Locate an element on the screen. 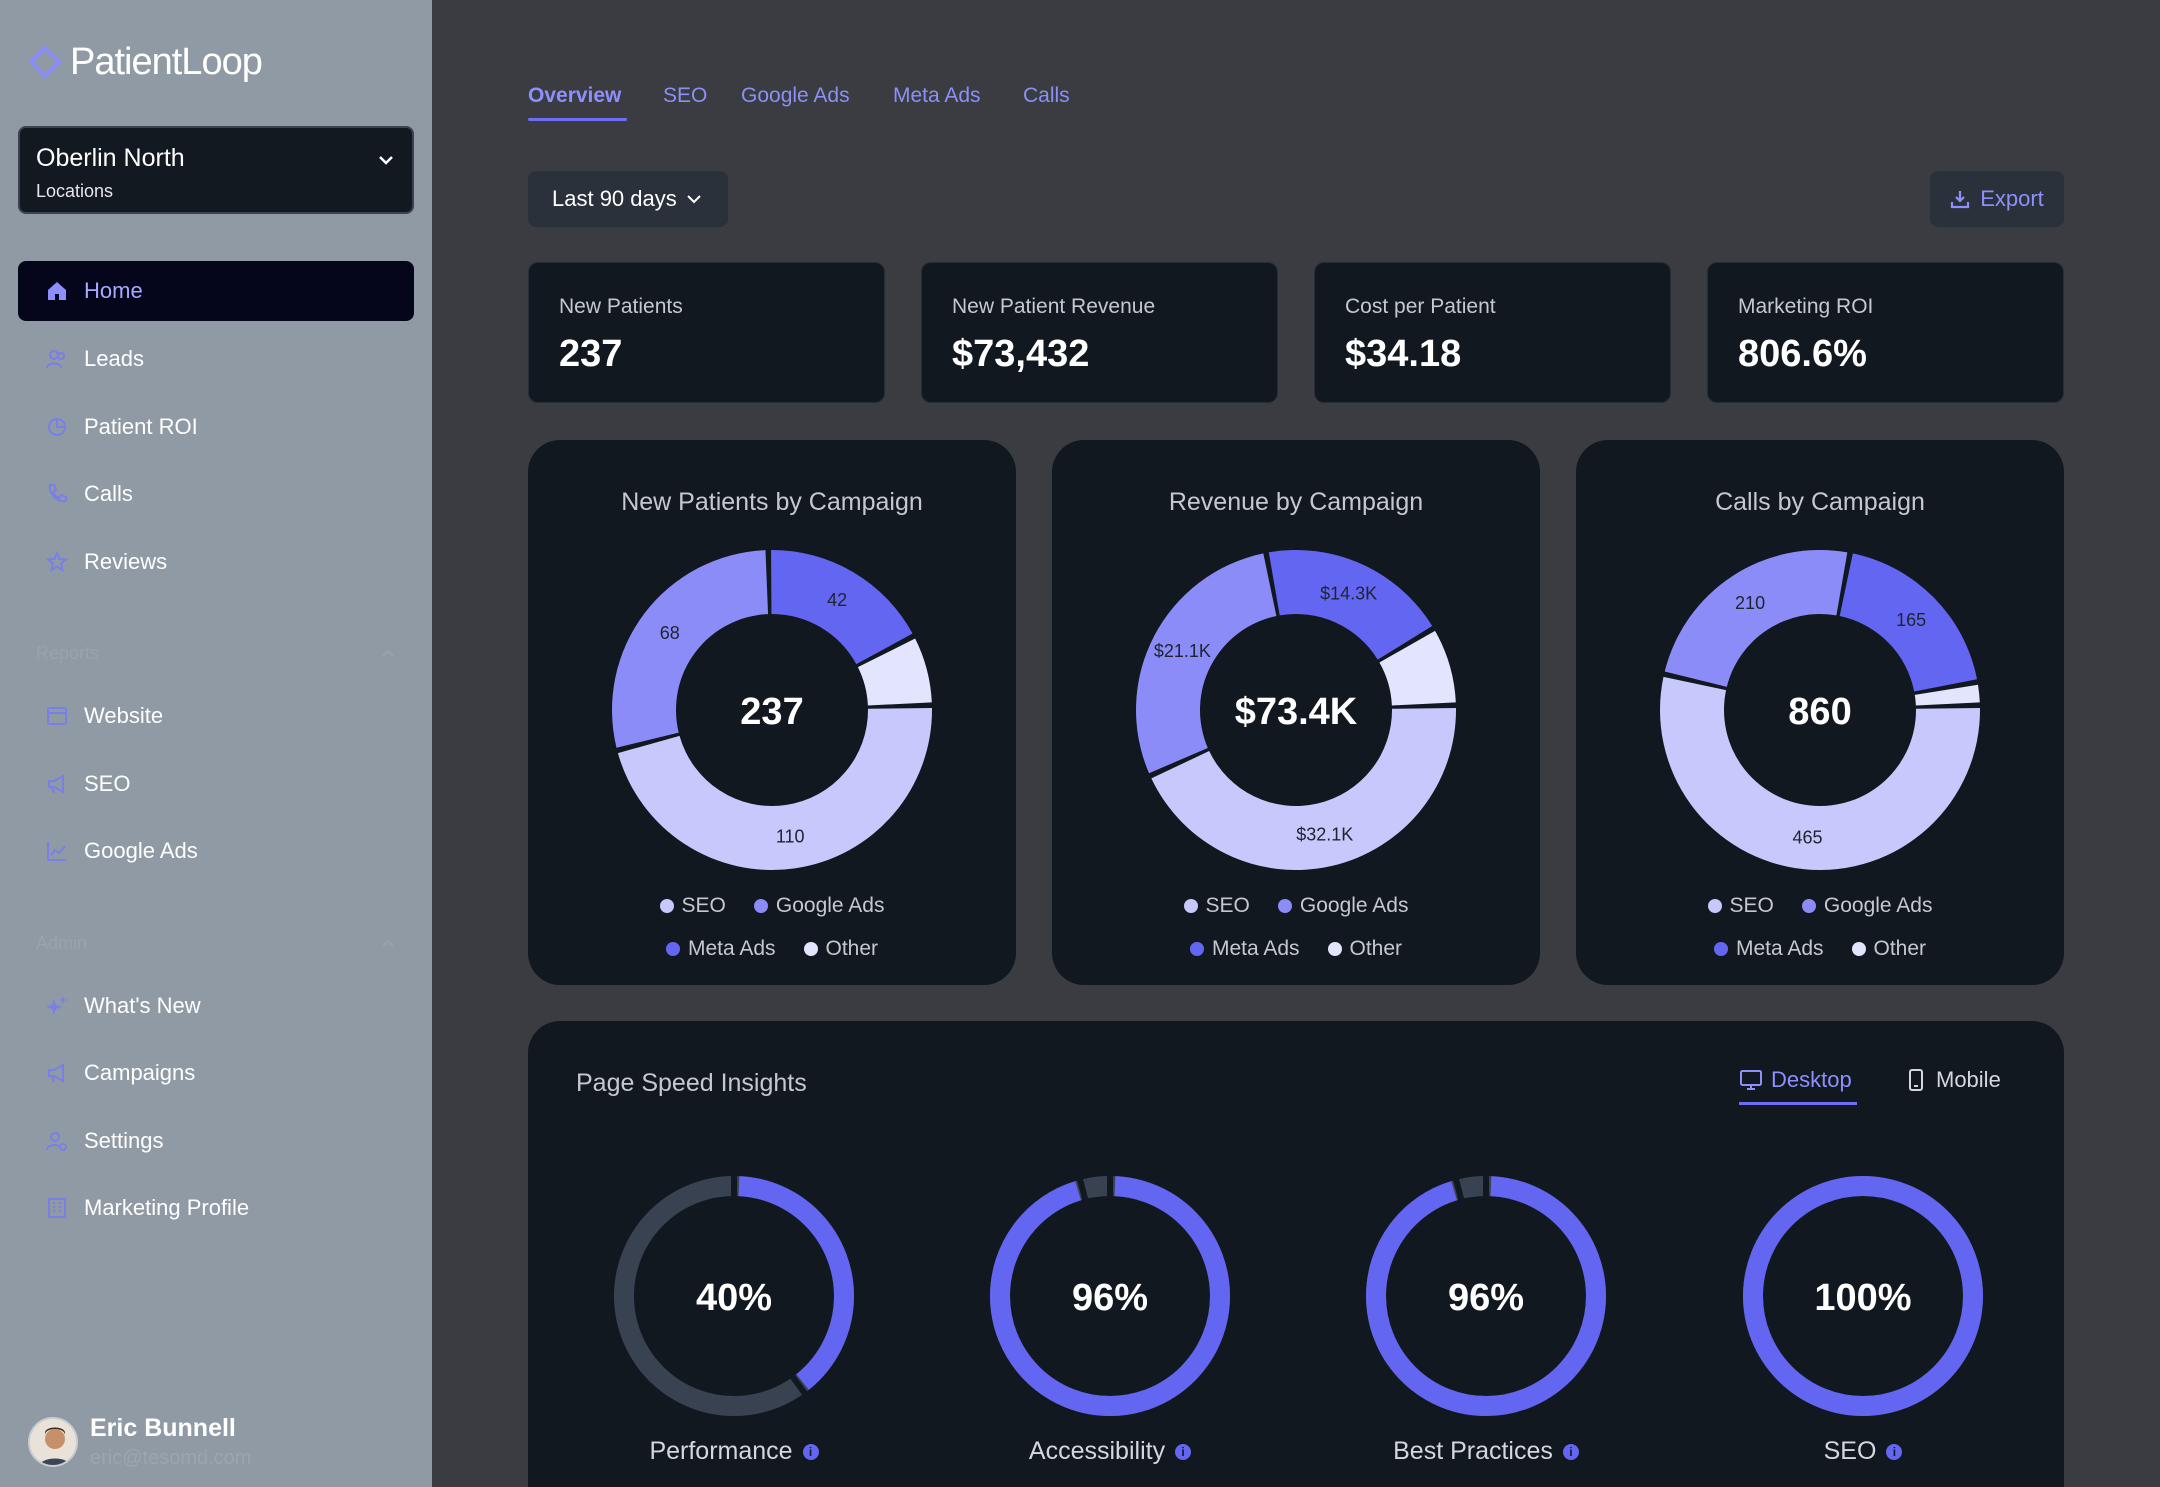 The width and height of the screenshot is (2160, 1487). legend-item-google-ads: Google Ads is located at coordinates (1866, 906).